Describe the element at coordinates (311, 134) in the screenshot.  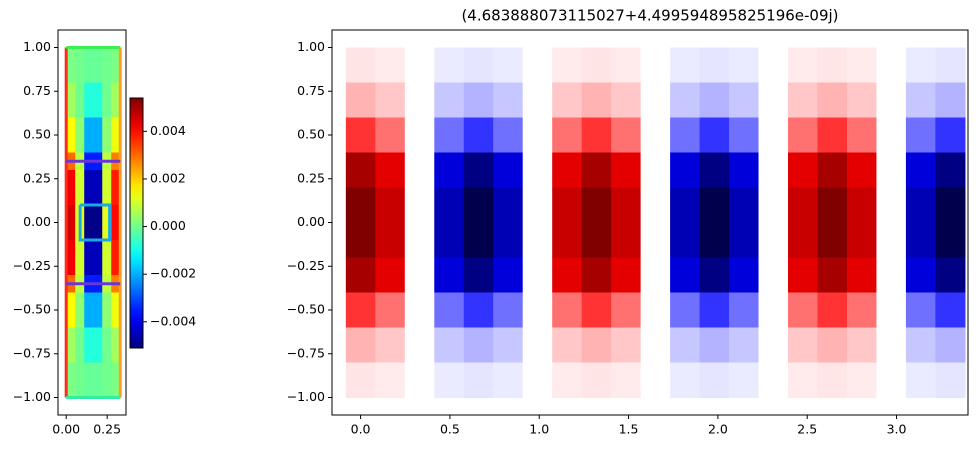
I see `y-tick-label: 0.50` at that location.